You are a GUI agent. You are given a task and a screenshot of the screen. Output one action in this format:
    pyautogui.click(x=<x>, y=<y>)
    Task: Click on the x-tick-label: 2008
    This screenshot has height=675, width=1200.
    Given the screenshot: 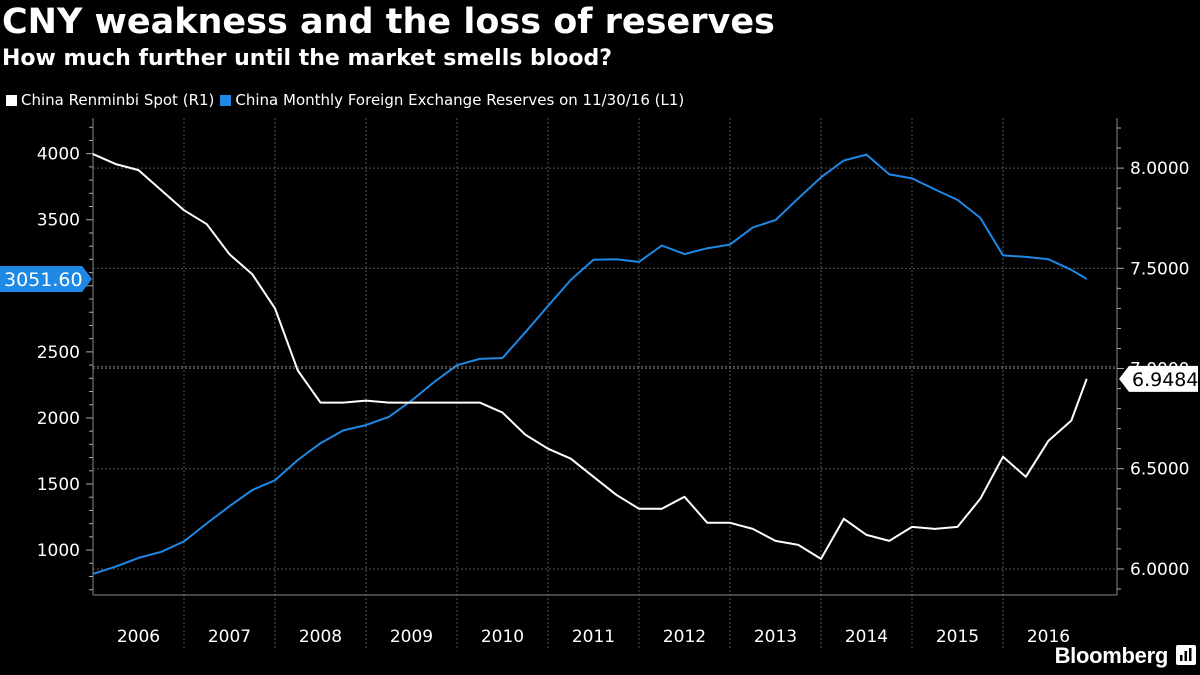 What is the action you would take?
    pyautogui.click(x=320, y=637)
    